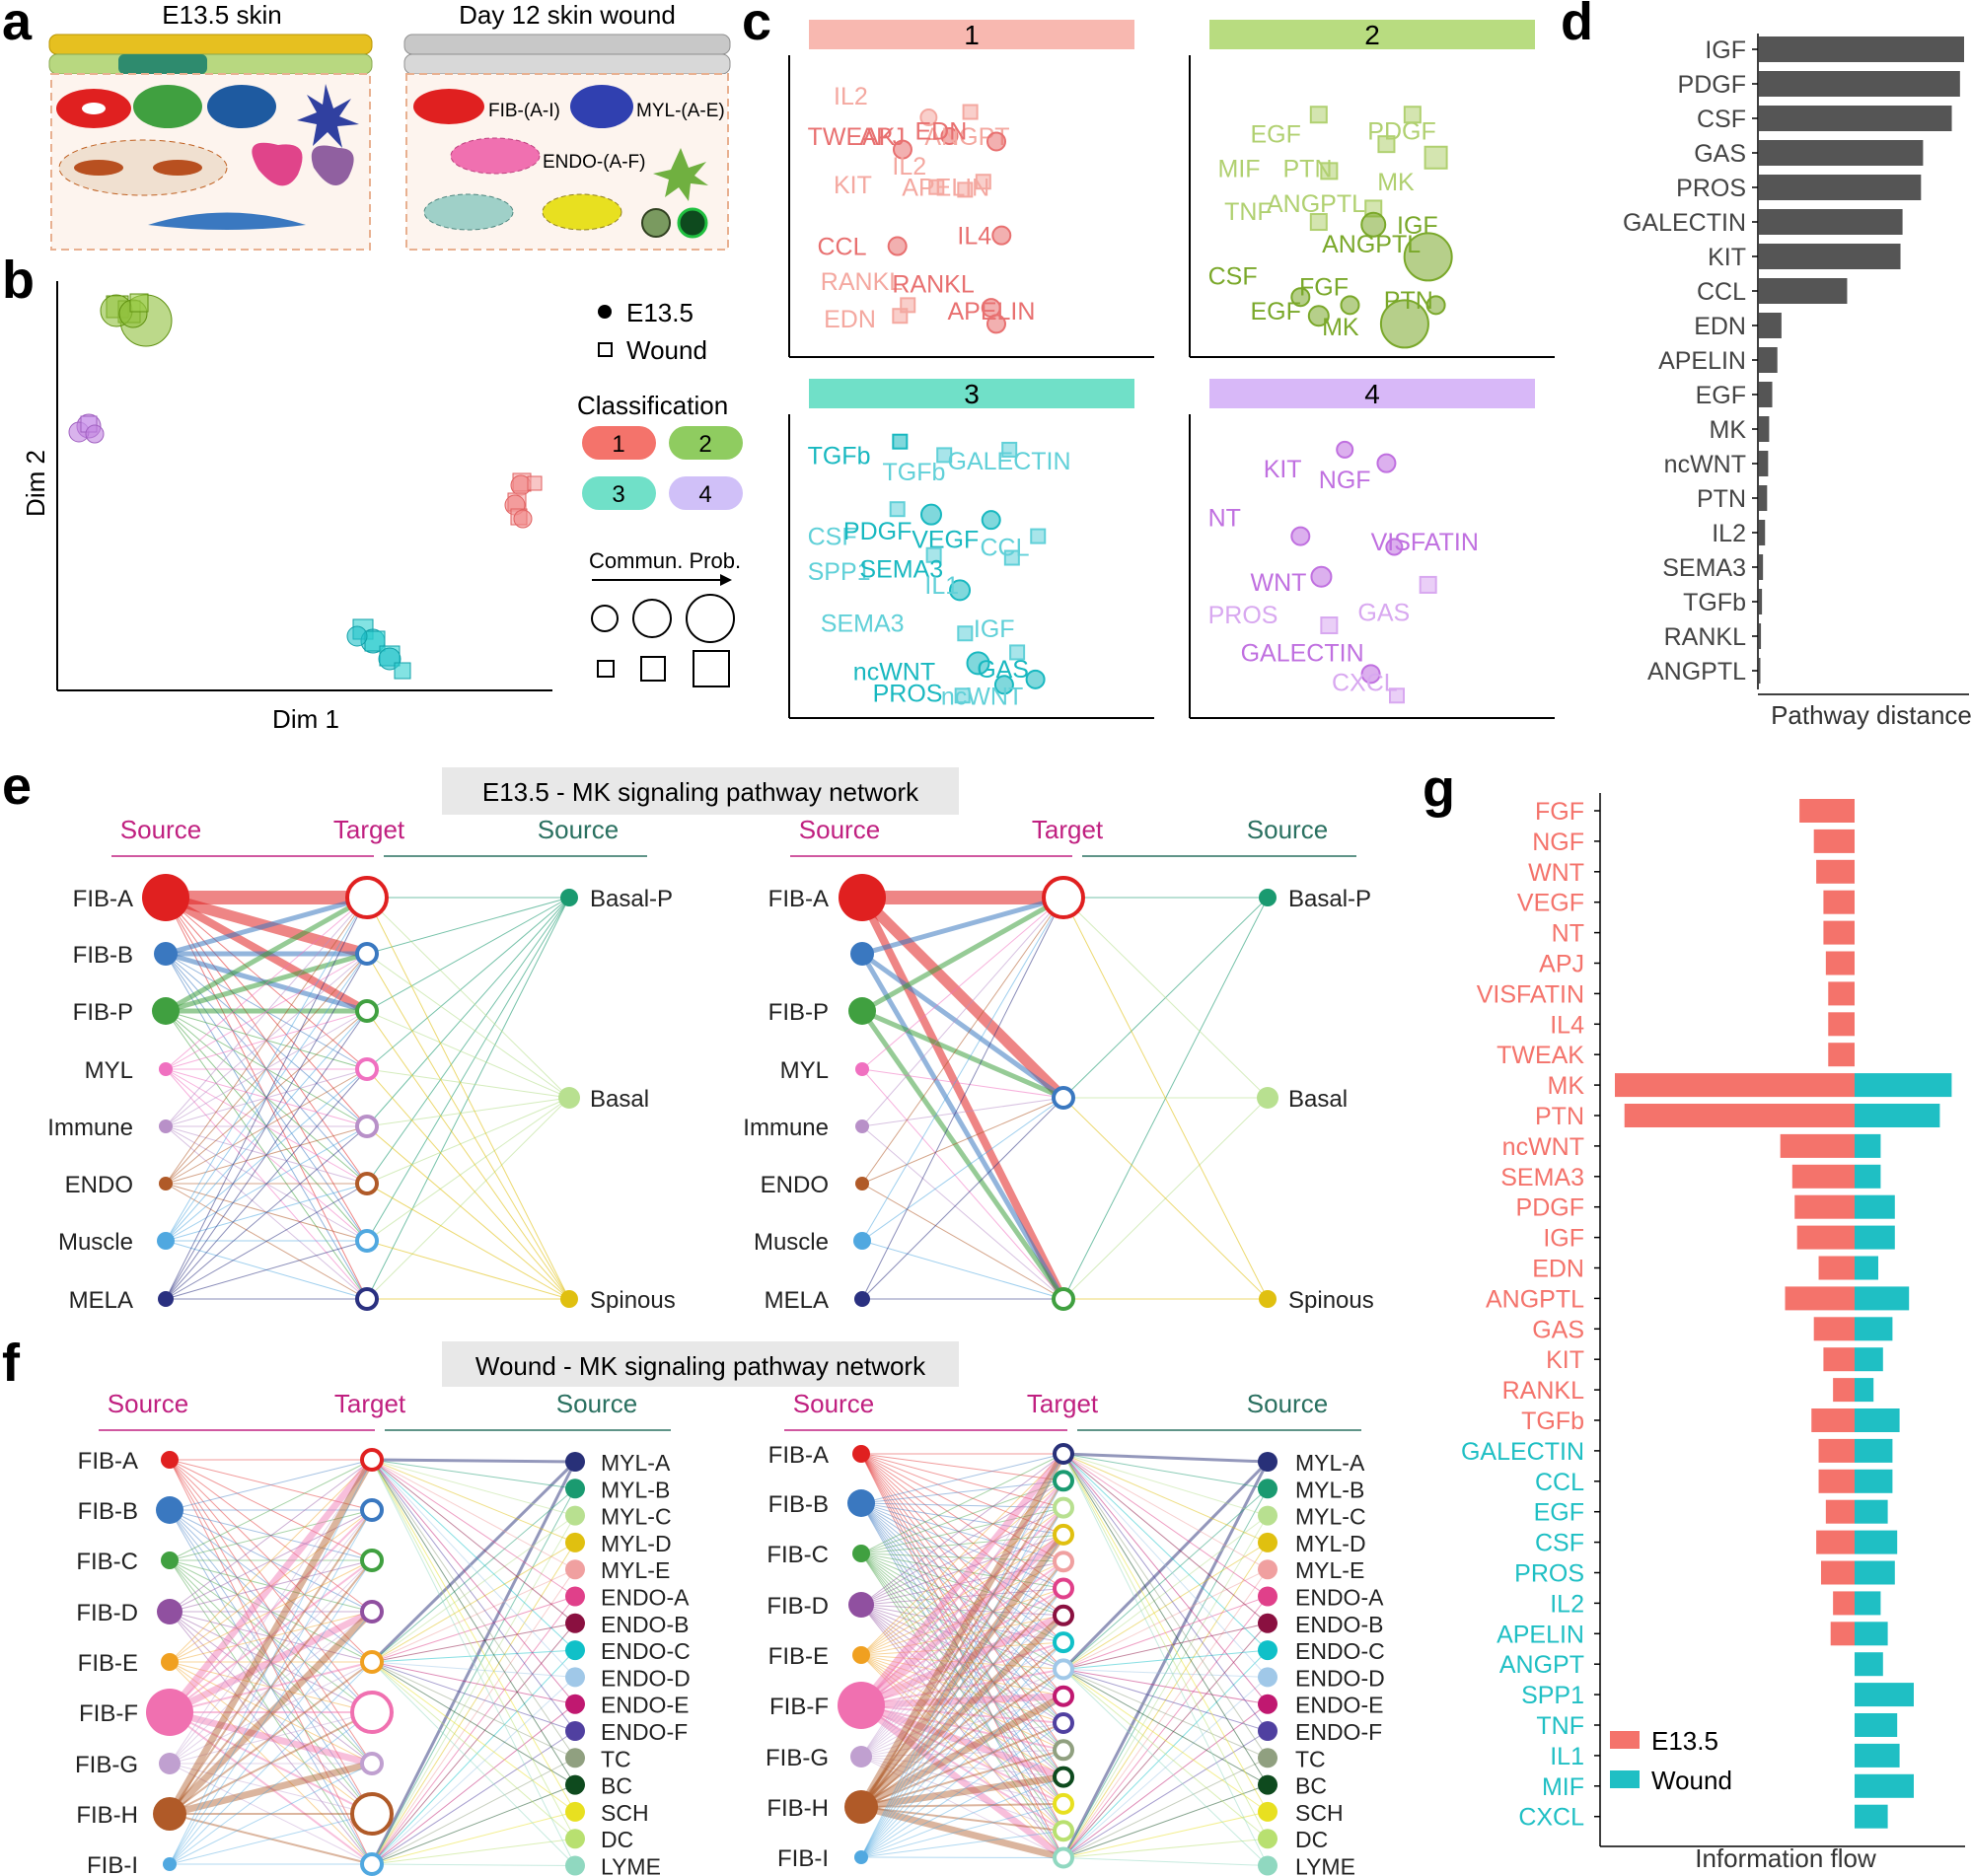 The width and height of the screenshot is (1971, 1876). I want to click on right-source-label: Basal-P, so click(1330, 899).